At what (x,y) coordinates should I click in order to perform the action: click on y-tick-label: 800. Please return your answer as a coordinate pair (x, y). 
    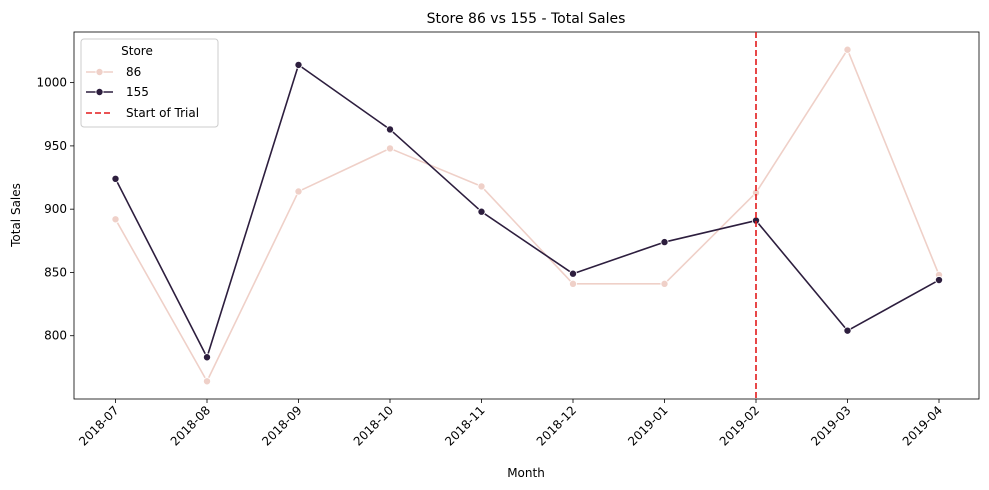
    Looking at the image, I should click on (55, 336).